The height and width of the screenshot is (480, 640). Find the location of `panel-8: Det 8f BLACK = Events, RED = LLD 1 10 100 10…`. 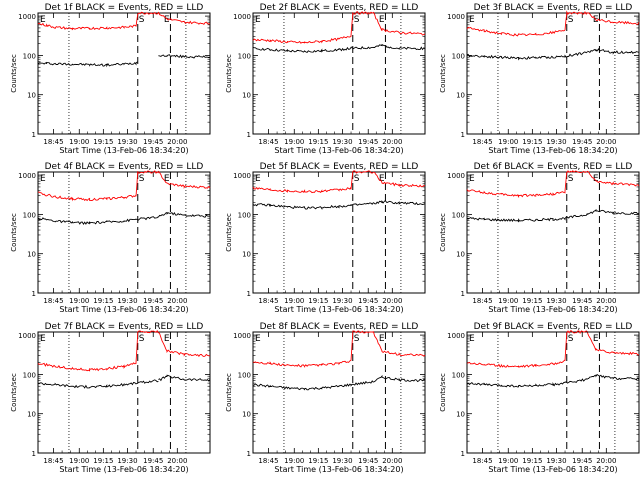

panel-8: Det 8f BLACK = Events, RED = LLD 1 10 100 10… is located at coordinates (325, 398).